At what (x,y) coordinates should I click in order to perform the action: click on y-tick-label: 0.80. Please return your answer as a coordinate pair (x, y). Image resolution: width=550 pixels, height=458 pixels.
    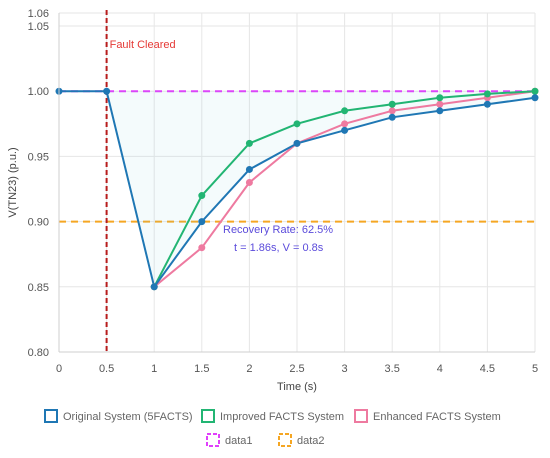
    Looking at the image, I should click on (38, 353).